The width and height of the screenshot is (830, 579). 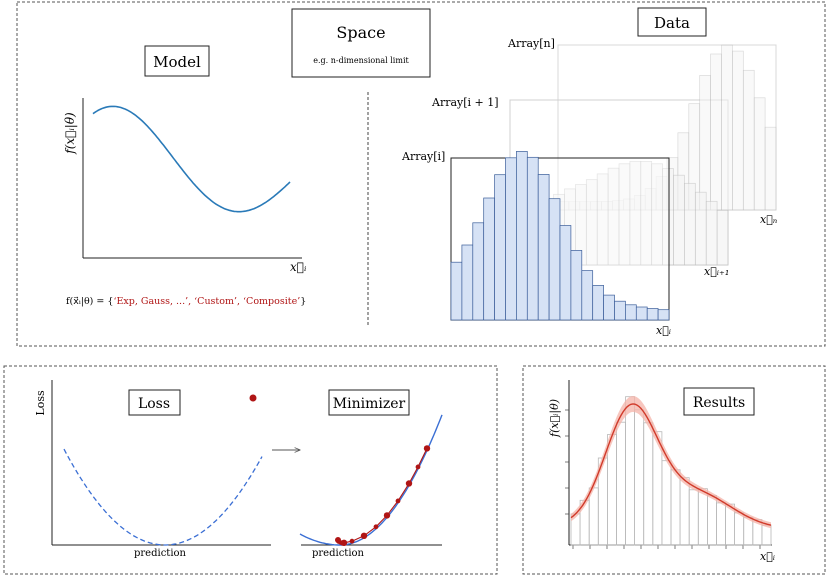 I want to click on minimizer-curve, so click(x=371, y=480).